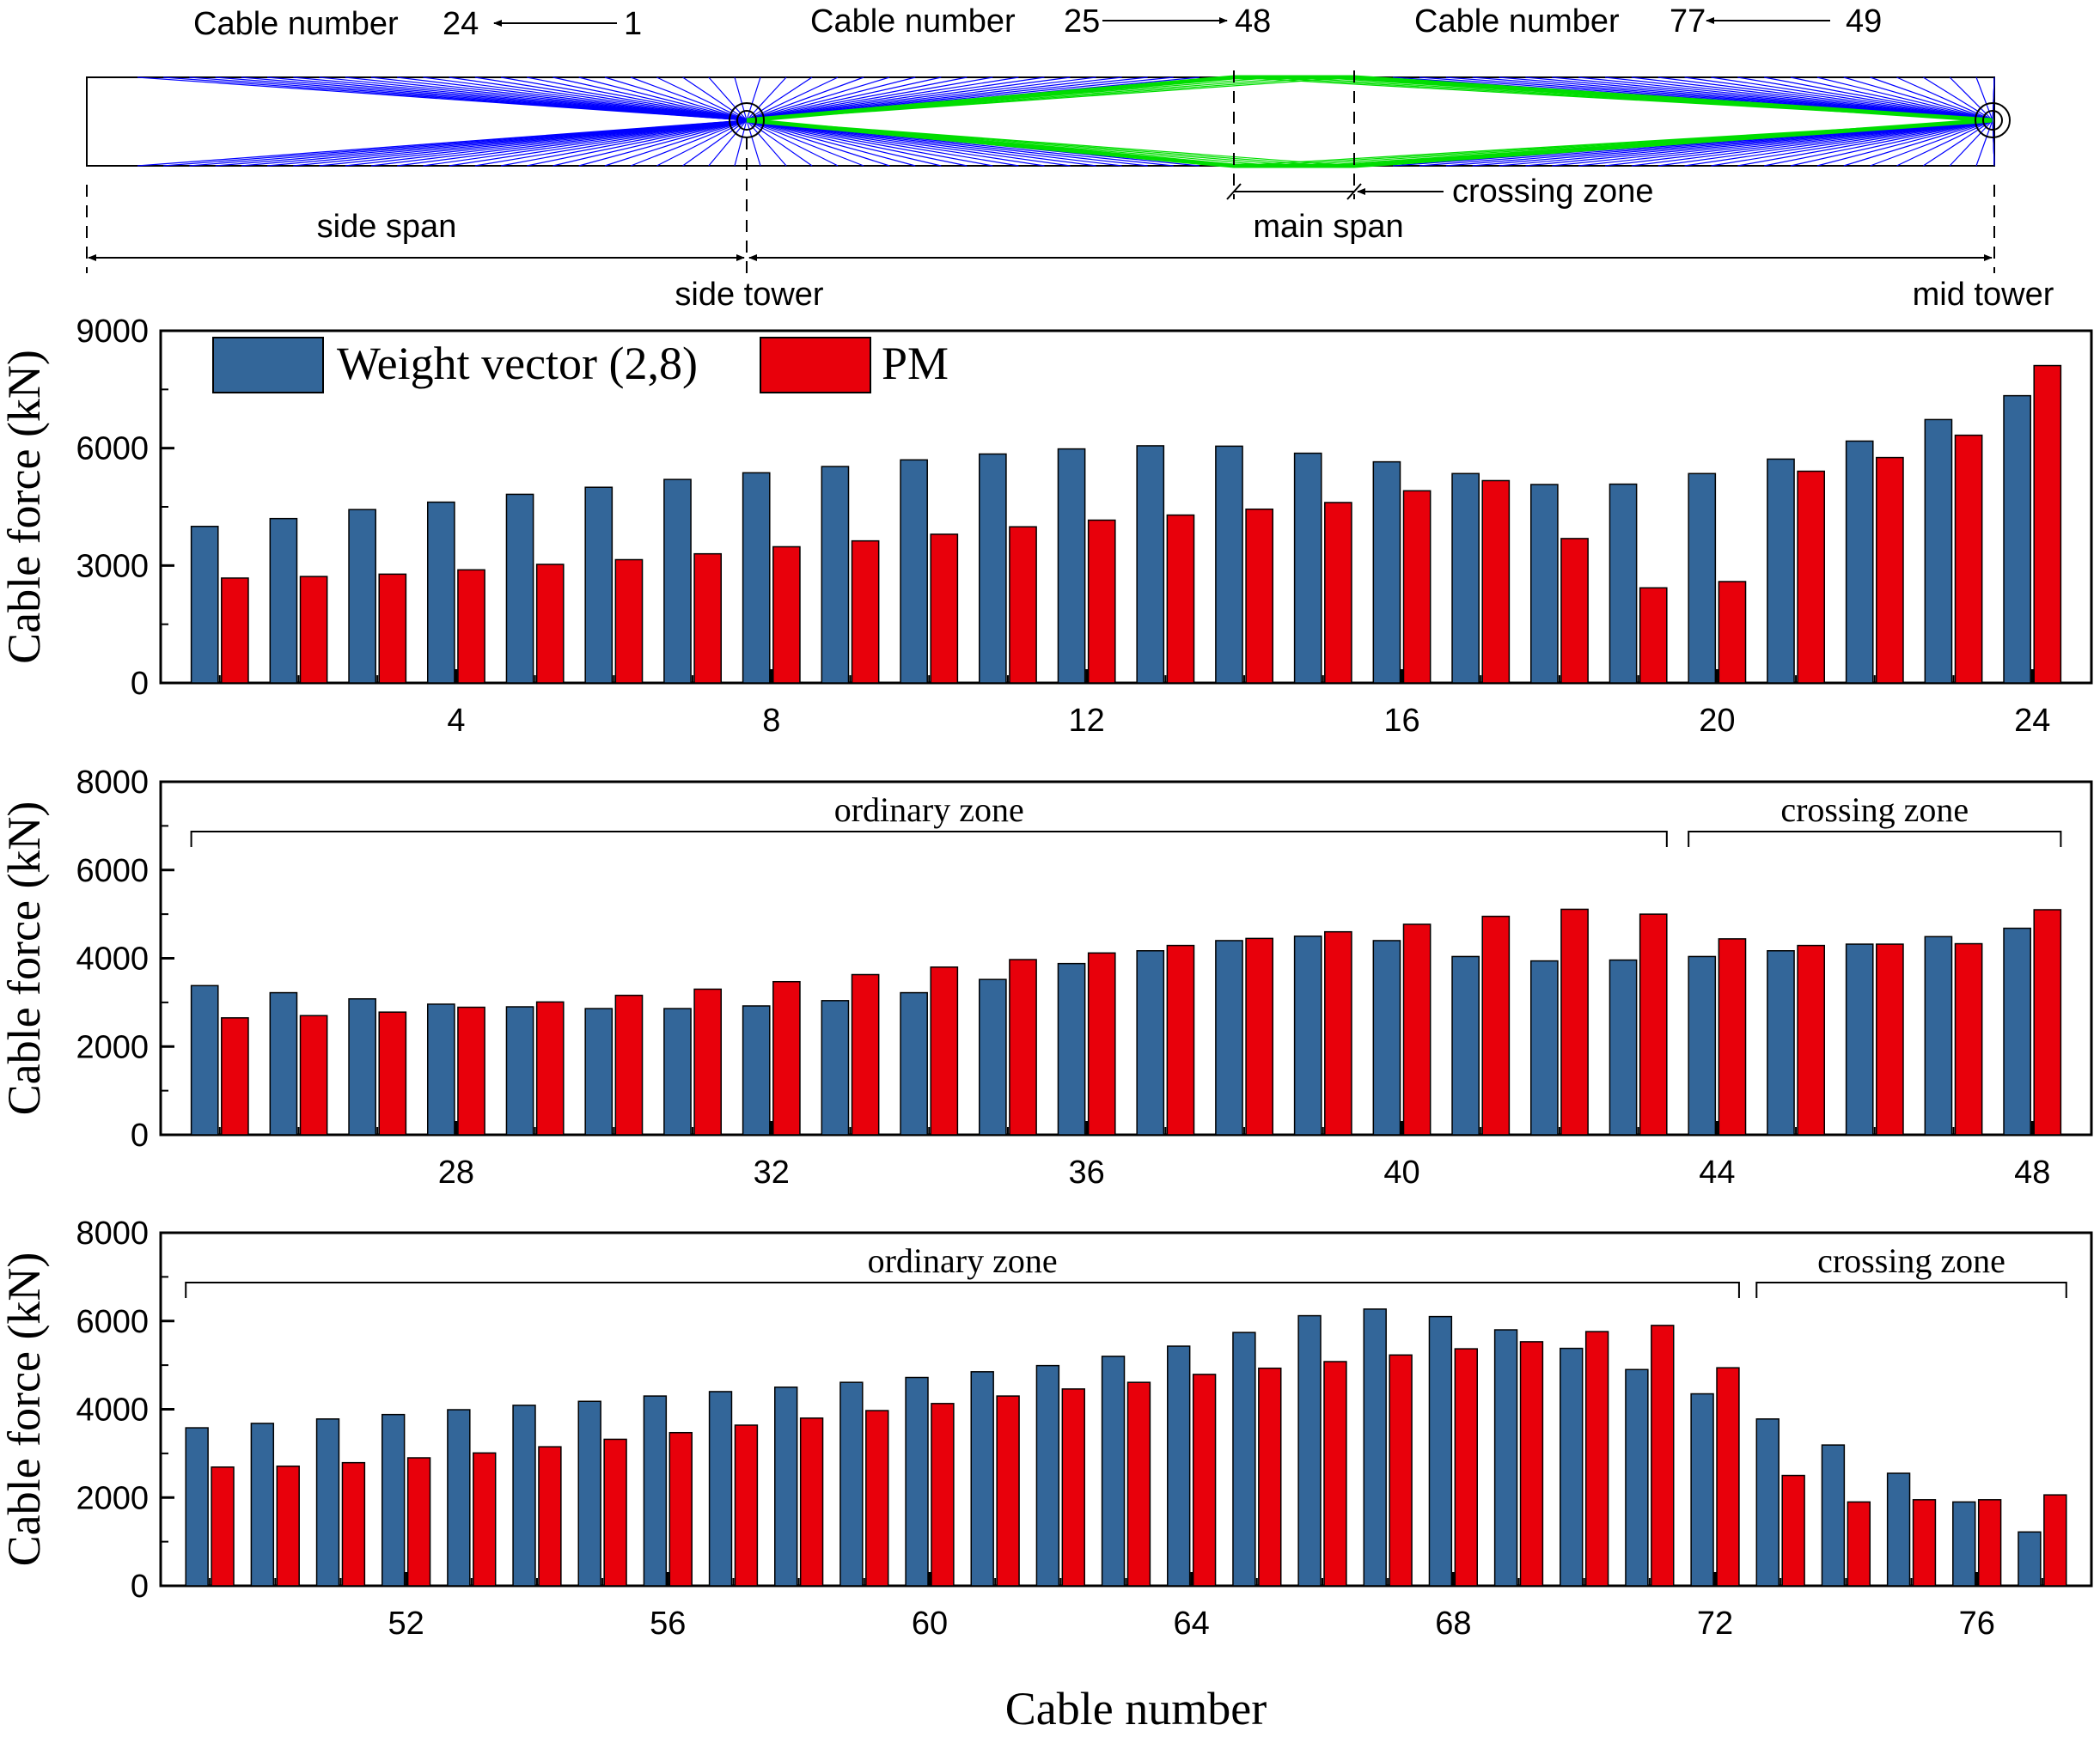  I want to click on x-tick-label: 52, so click(406, 1624).